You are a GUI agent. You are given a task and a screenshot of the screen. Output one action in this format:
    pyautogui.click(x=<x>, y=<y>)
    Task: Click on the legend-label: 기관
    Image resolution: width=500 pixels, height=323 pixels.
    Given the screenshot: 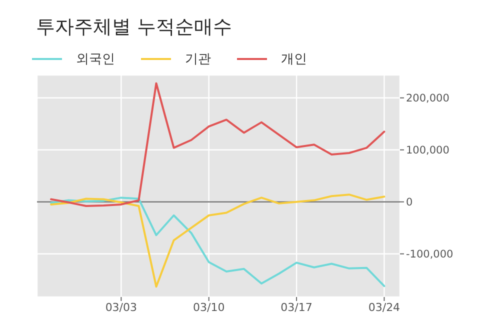 What is the action you would take?
    pyautogui.click(x=198, y=59)
    